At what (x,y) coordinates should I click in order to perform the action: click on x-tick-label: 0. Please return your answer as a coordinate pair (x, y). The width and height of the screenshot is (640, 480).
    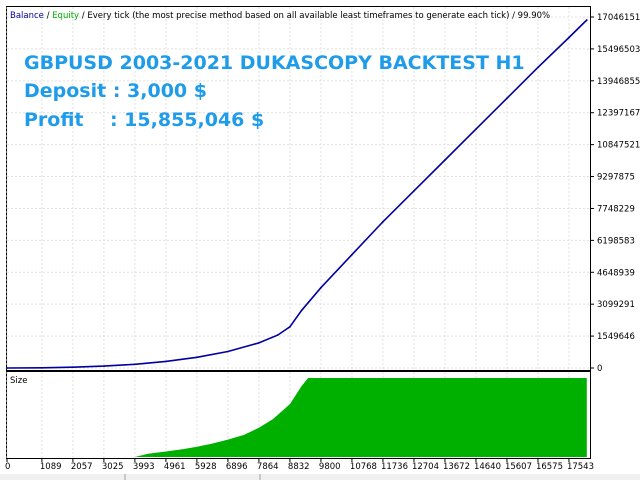
    Looking at the image, I should click on (7, 467).